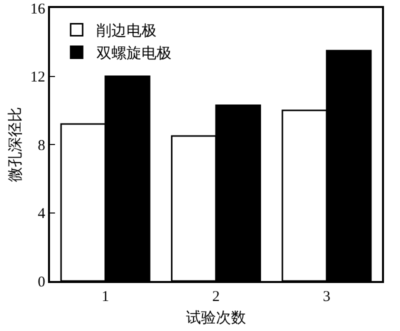  I want to click on legend-label: 双螺旋电极, so click(134, 53).